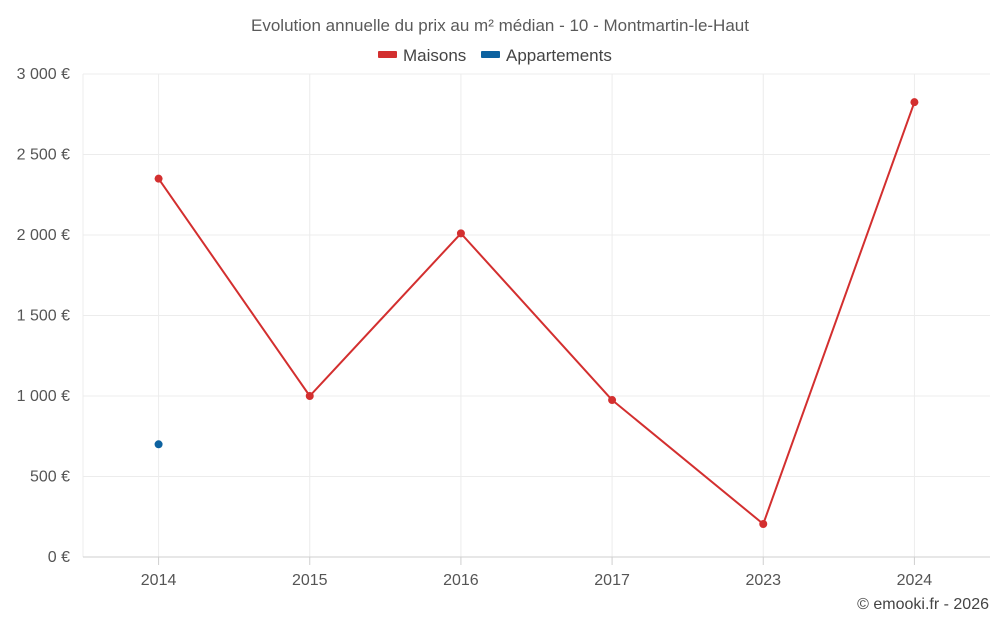 The width and height of the screenshot is (1000, 625). I want to click on credit-text: © emooki.fr - 2026, so click(923, 604).